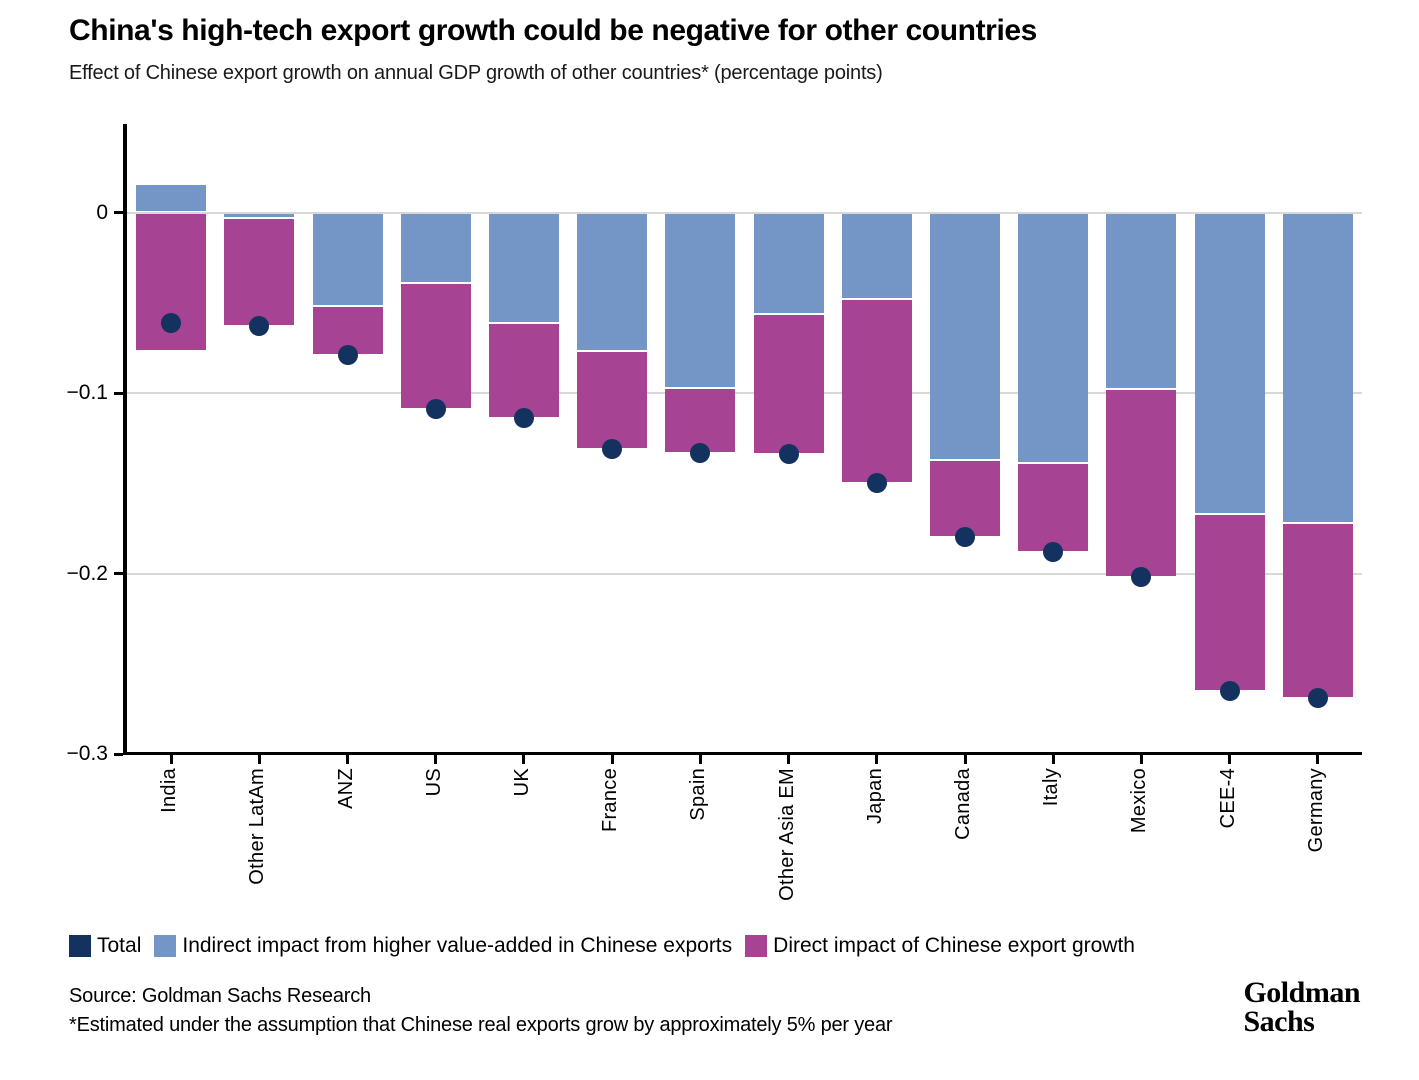  What do you see at coordinates (963, 804) in the screenshot?
I see `x-tick-label: Canada` at bounding box center [963, 804].